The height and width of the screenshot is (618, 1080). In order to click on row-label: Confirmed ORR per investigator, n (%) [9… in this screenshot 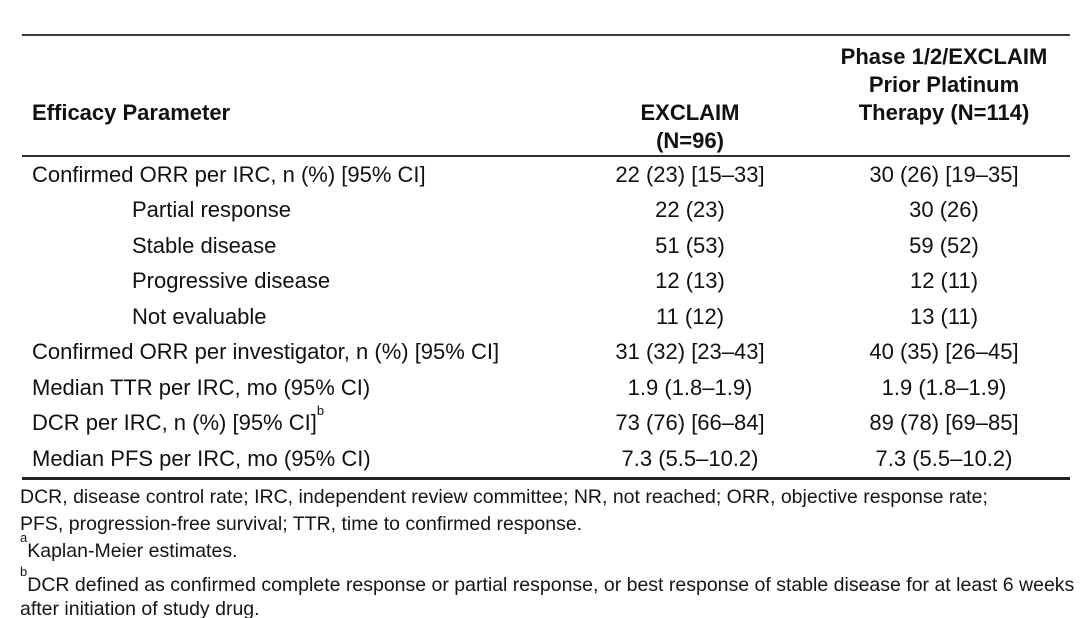, I will do `click(266, 352)`.